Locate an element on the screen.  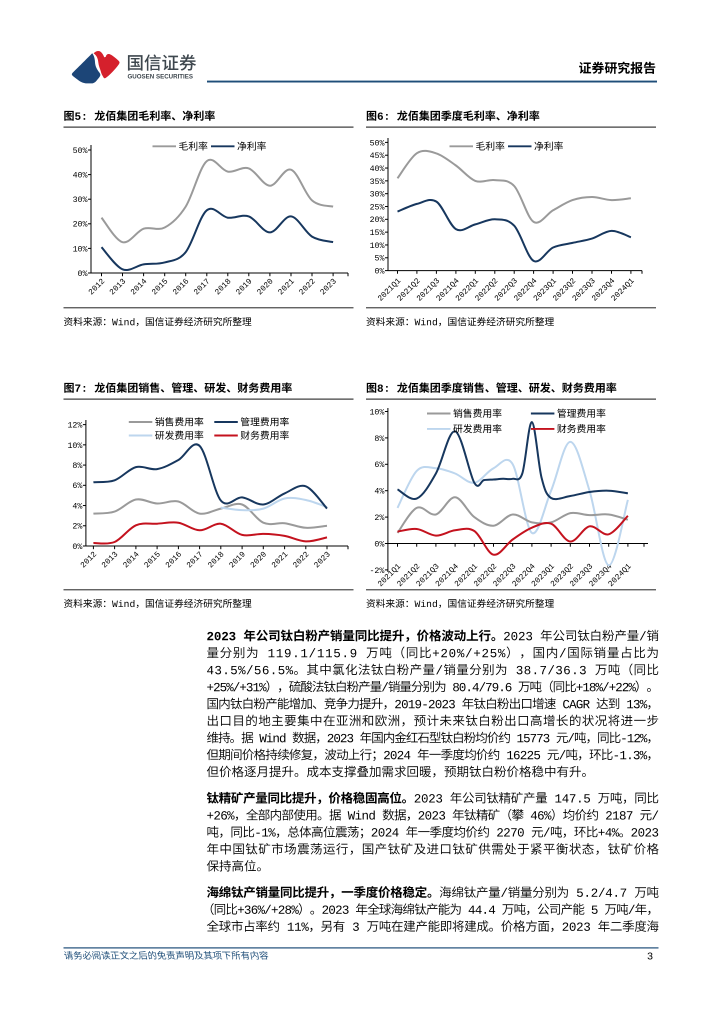
svg-text: 25% is located at coordinates (377, 207).